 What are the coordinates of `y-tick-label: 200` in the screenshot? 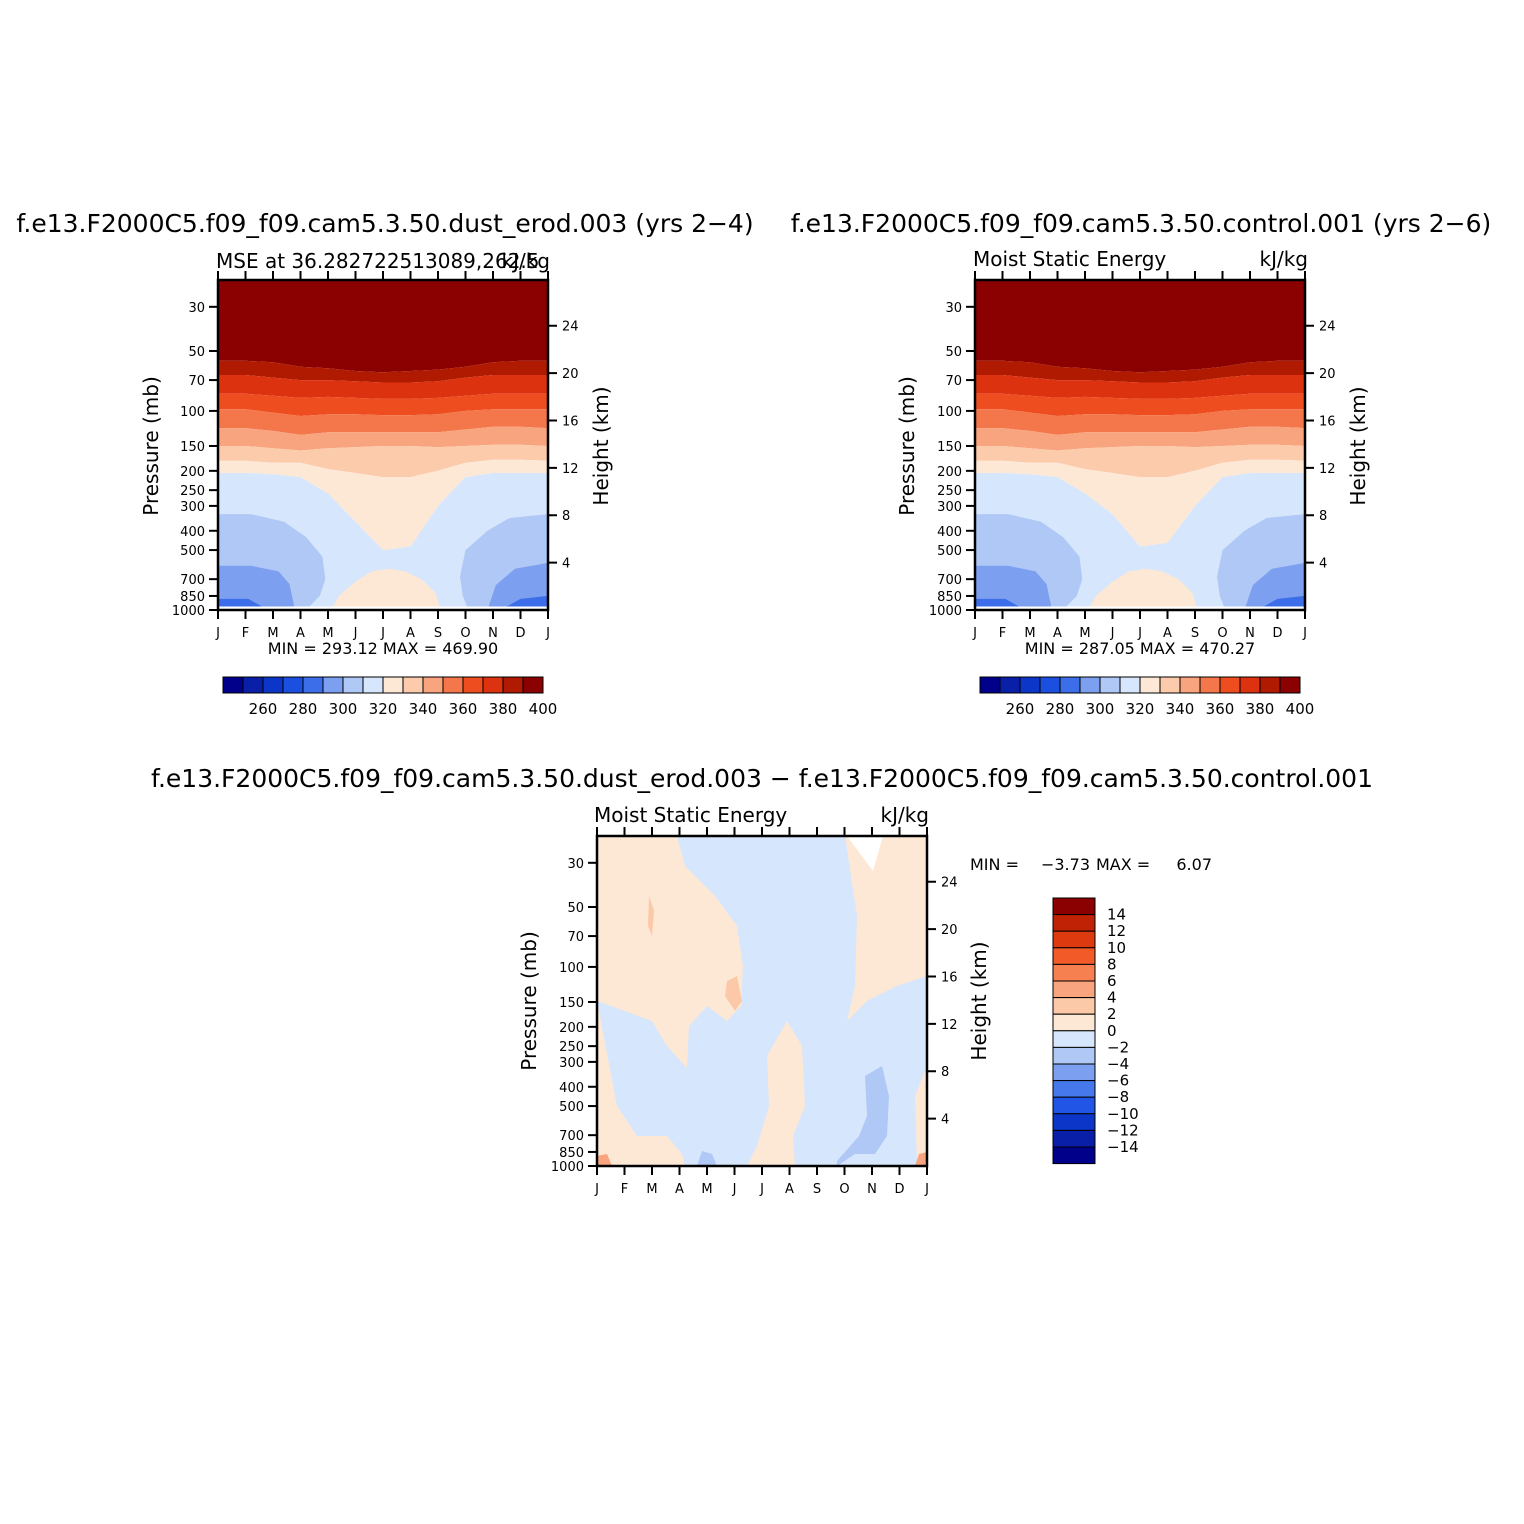 It's located at (571, 1028).